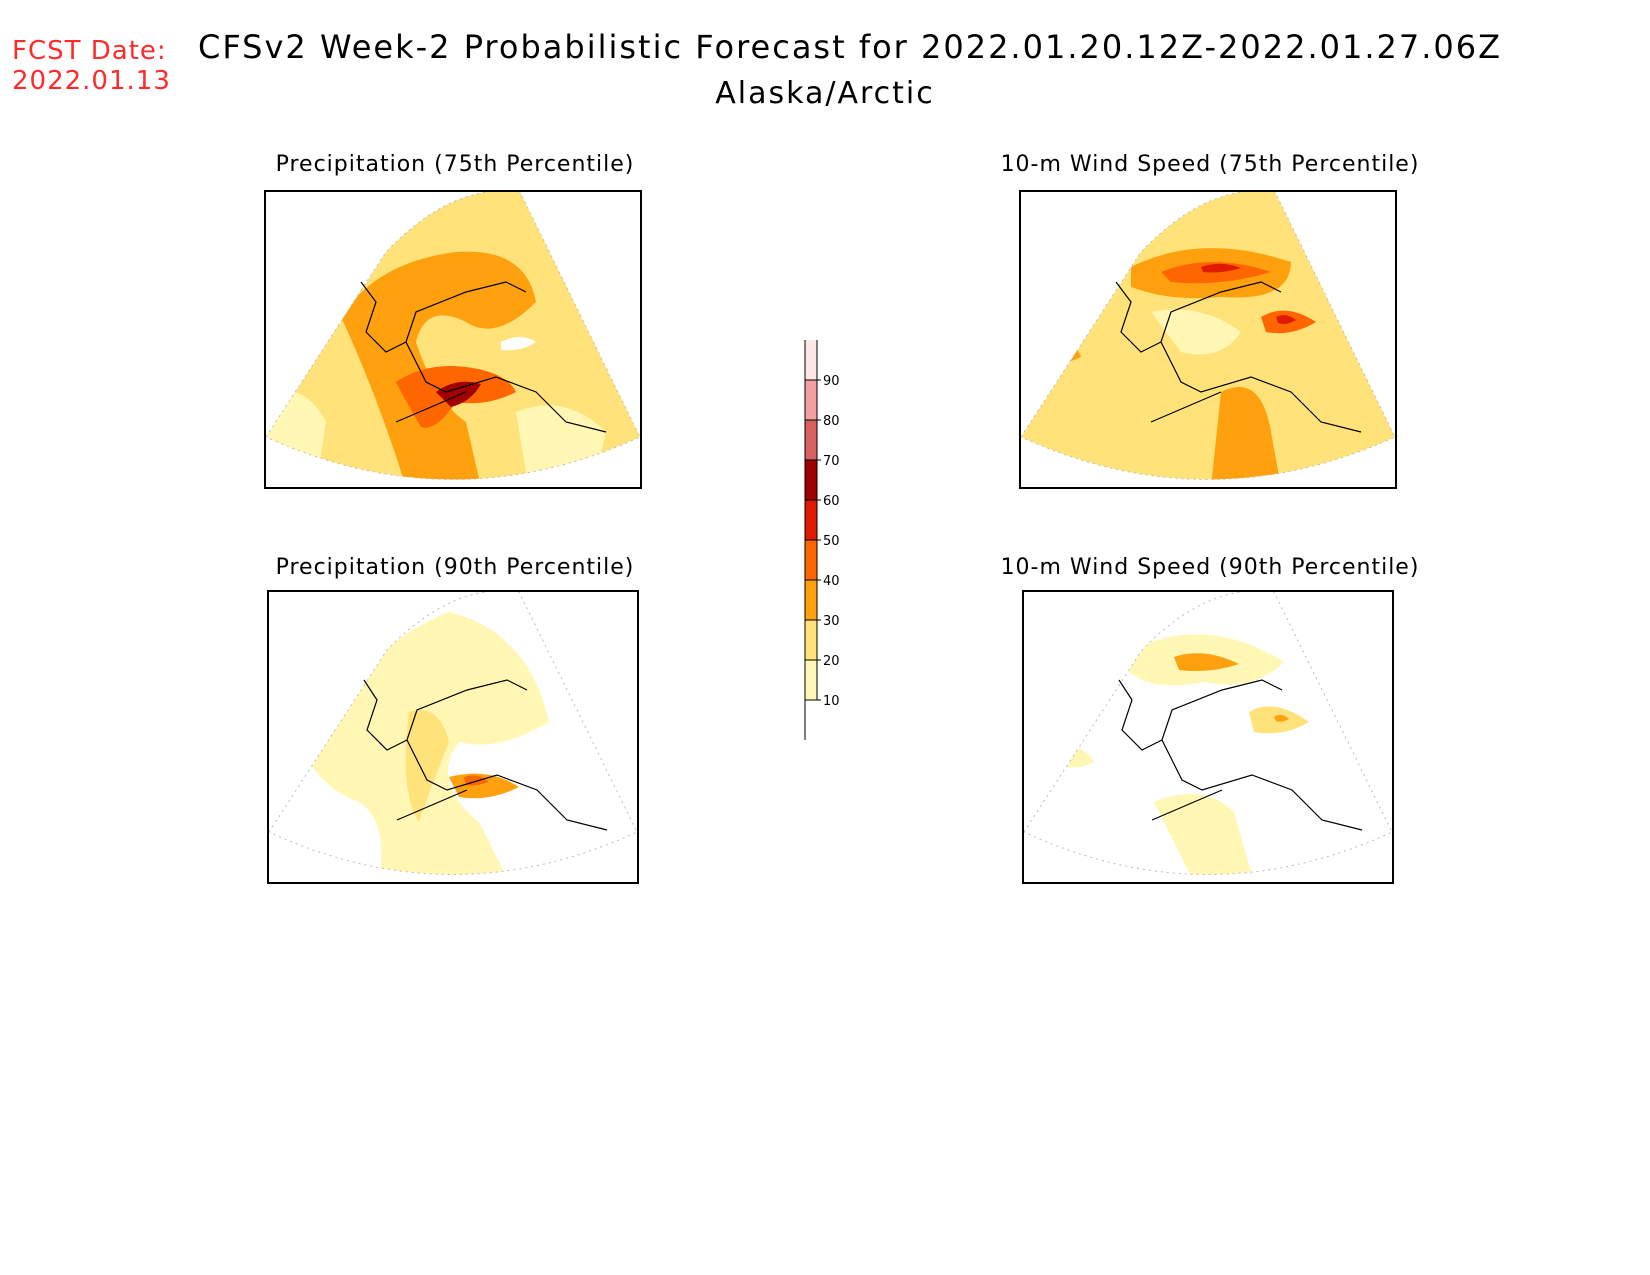 This screenshot has height=1275, width=1650. What do you see at coordinates (89, 51) in the screenshot?
I see `fcst-label: FCST Date:` at bounding box center [89, 51].